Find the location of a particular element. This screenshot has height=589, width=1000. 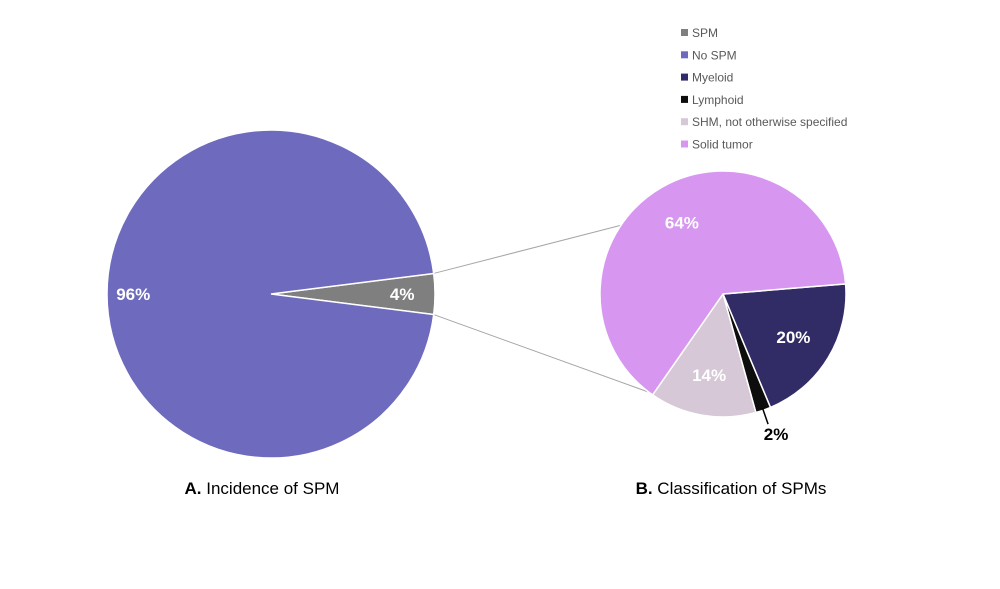

data-label-no-spm: 96% is located at coordinates (133, 294).